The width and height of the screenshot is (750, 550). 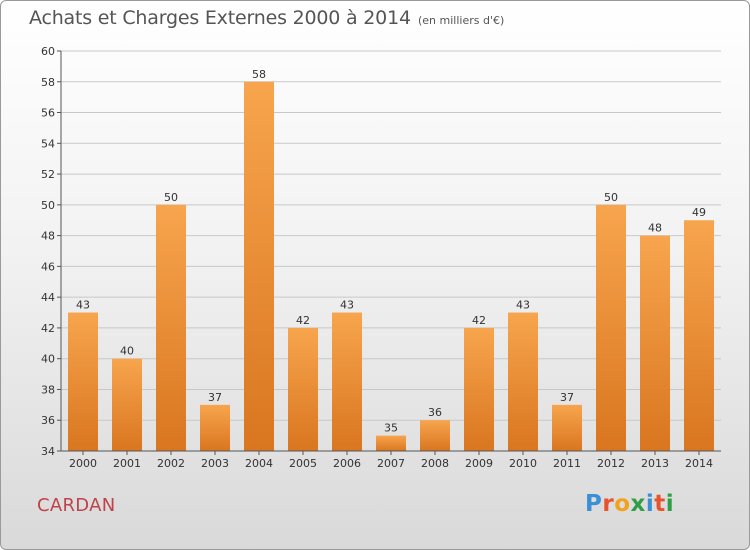 I want to click on x-tick-label-2013: 2013, so click(x=655, y=463).